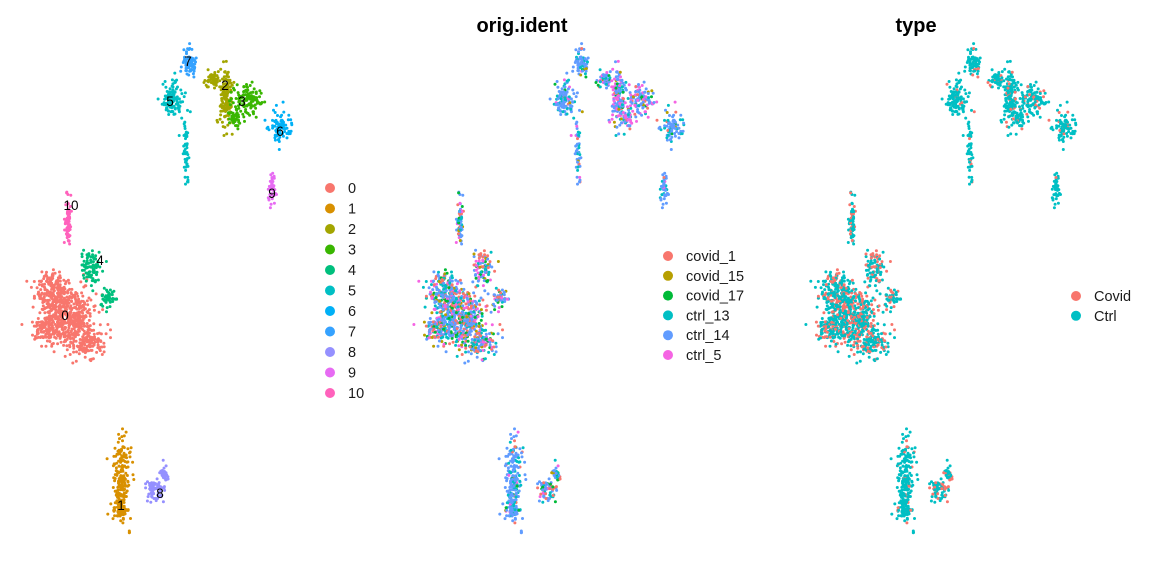  What do you see at coordinates (188, 61) in the screenshot?
I see `cluster-label-7: 7` at bounding box center [188, 61].